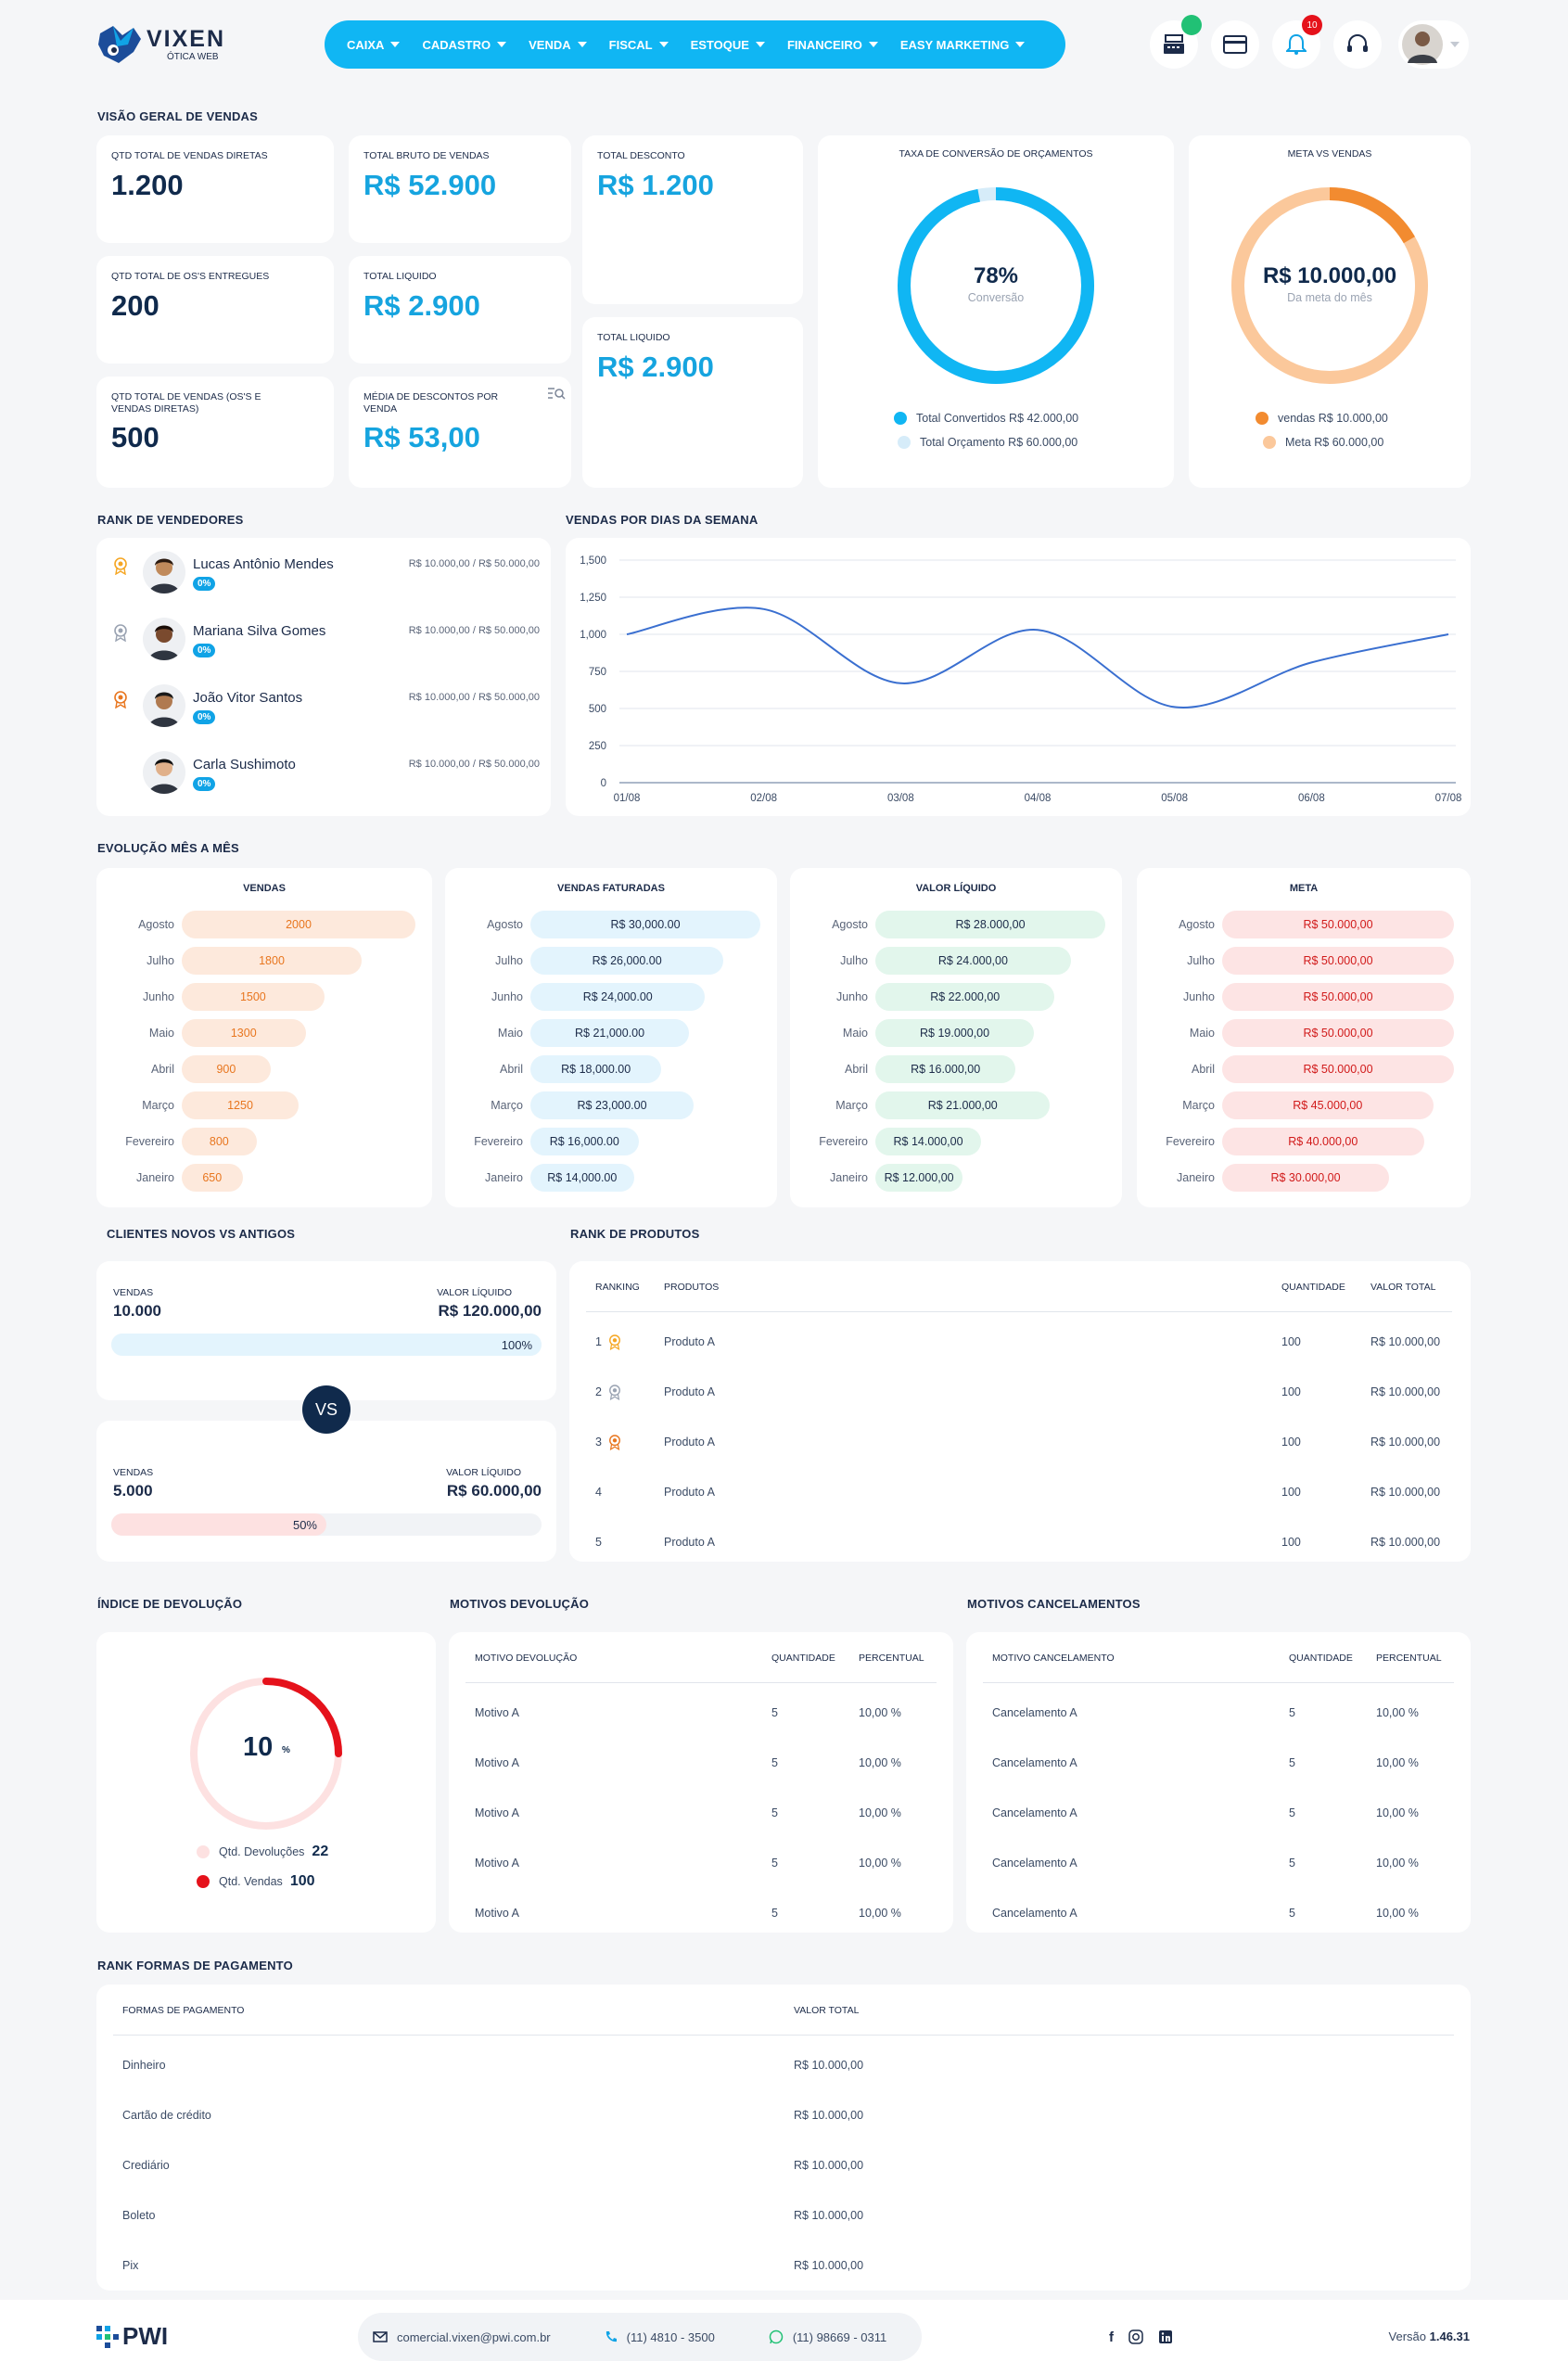 The height and width of the screenshot is (2374, 1568). I want to click on whatsapp-link: (11) 98669 - 0311, so click(827, 2336).